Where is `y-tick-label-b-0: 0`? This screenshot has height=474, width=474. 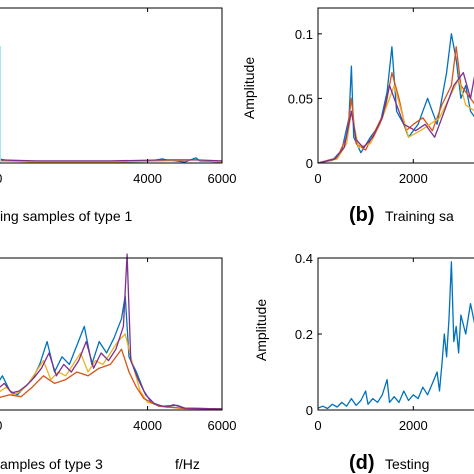 y-tick-label-b-0: 0 is located at coordinates (309, 163).